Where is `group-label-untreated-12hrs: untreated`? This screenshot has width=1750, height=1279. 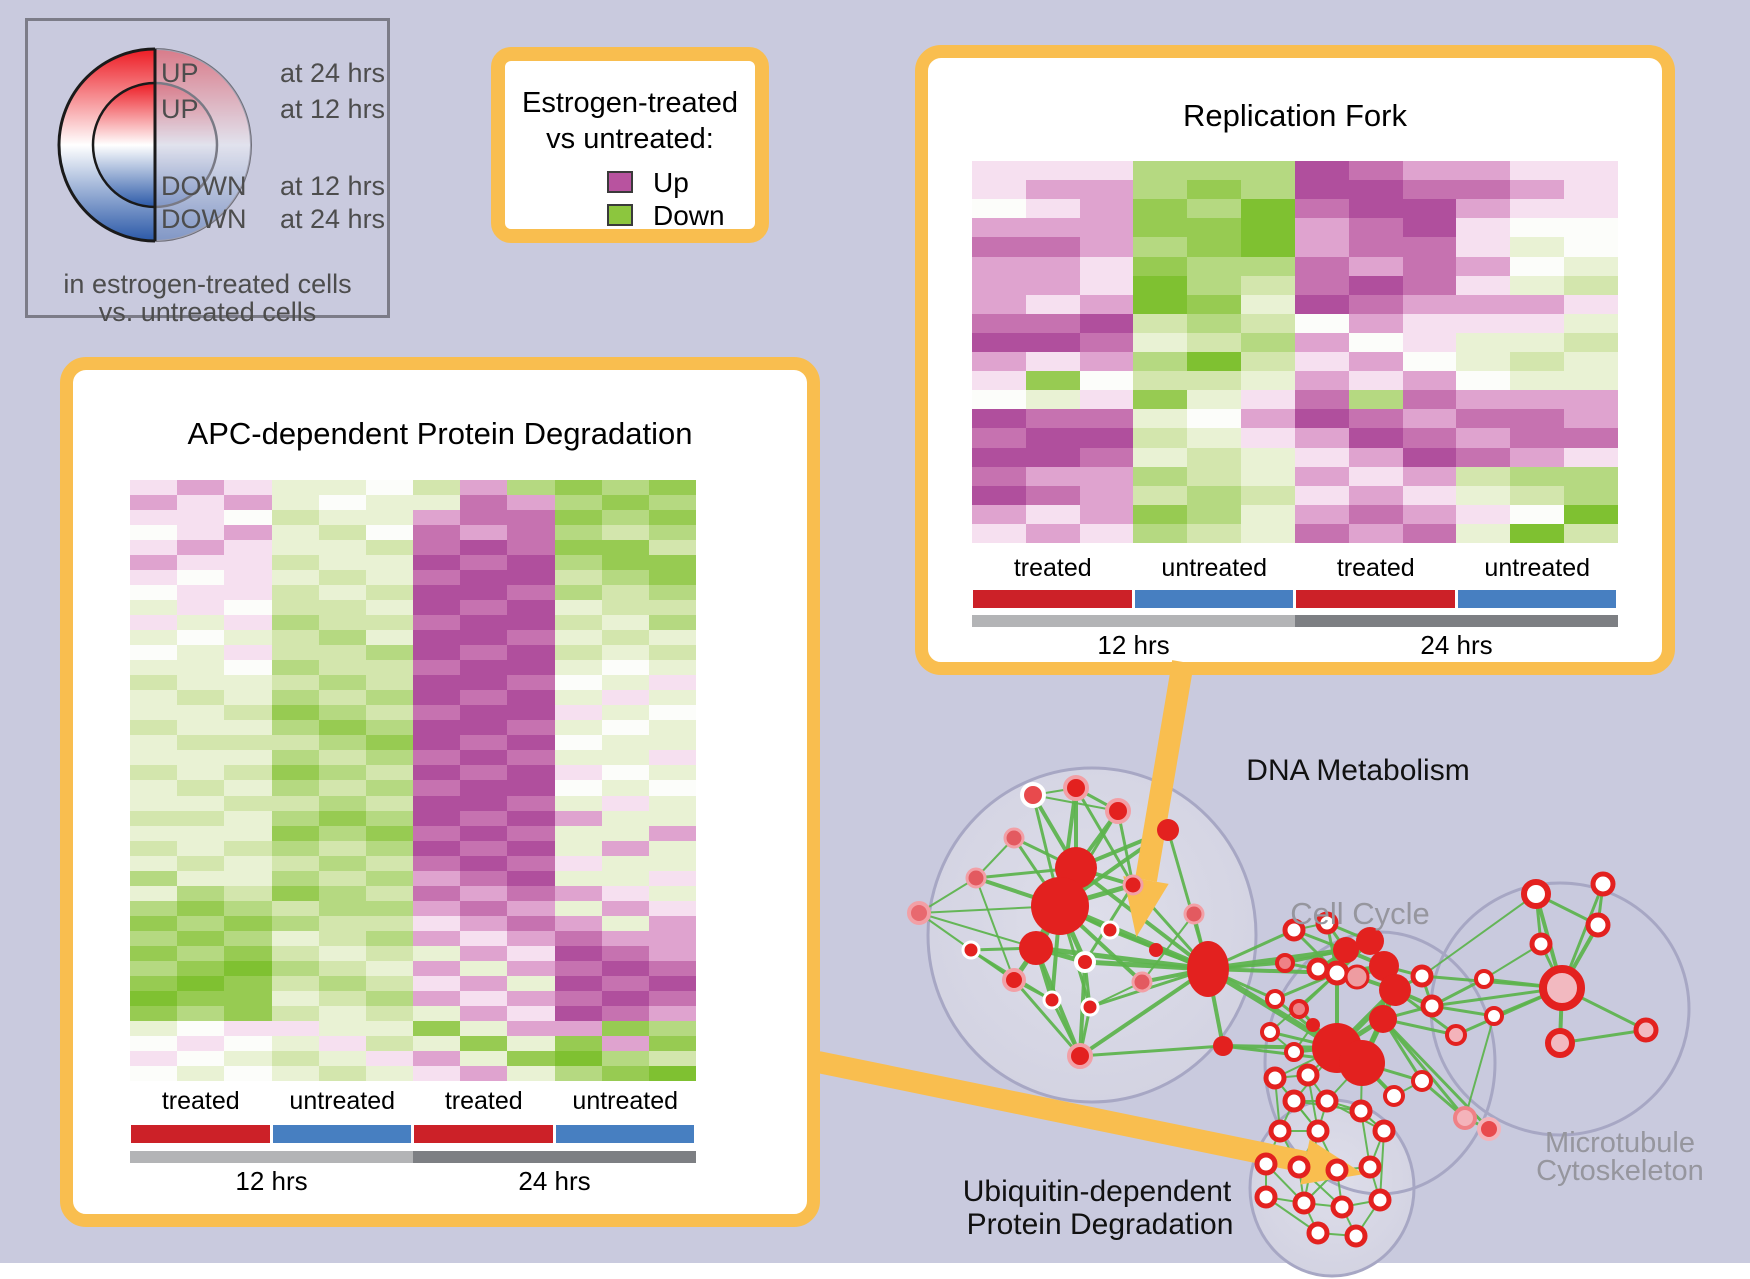
group-label-untreated-12hrs: untreated is located at coordinates (1214, 568).